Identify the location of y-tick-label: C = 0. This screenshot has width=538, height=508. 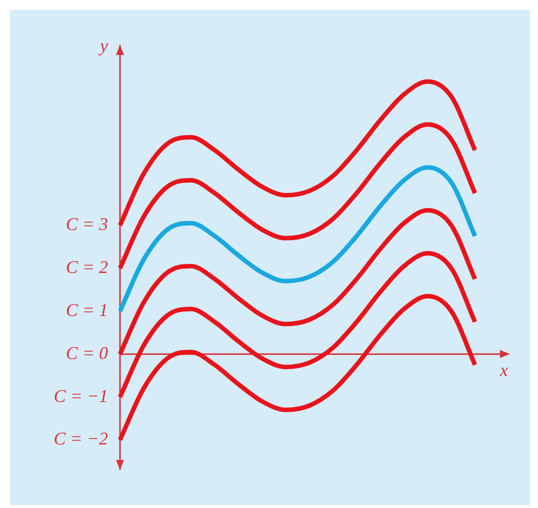
(87, 352).